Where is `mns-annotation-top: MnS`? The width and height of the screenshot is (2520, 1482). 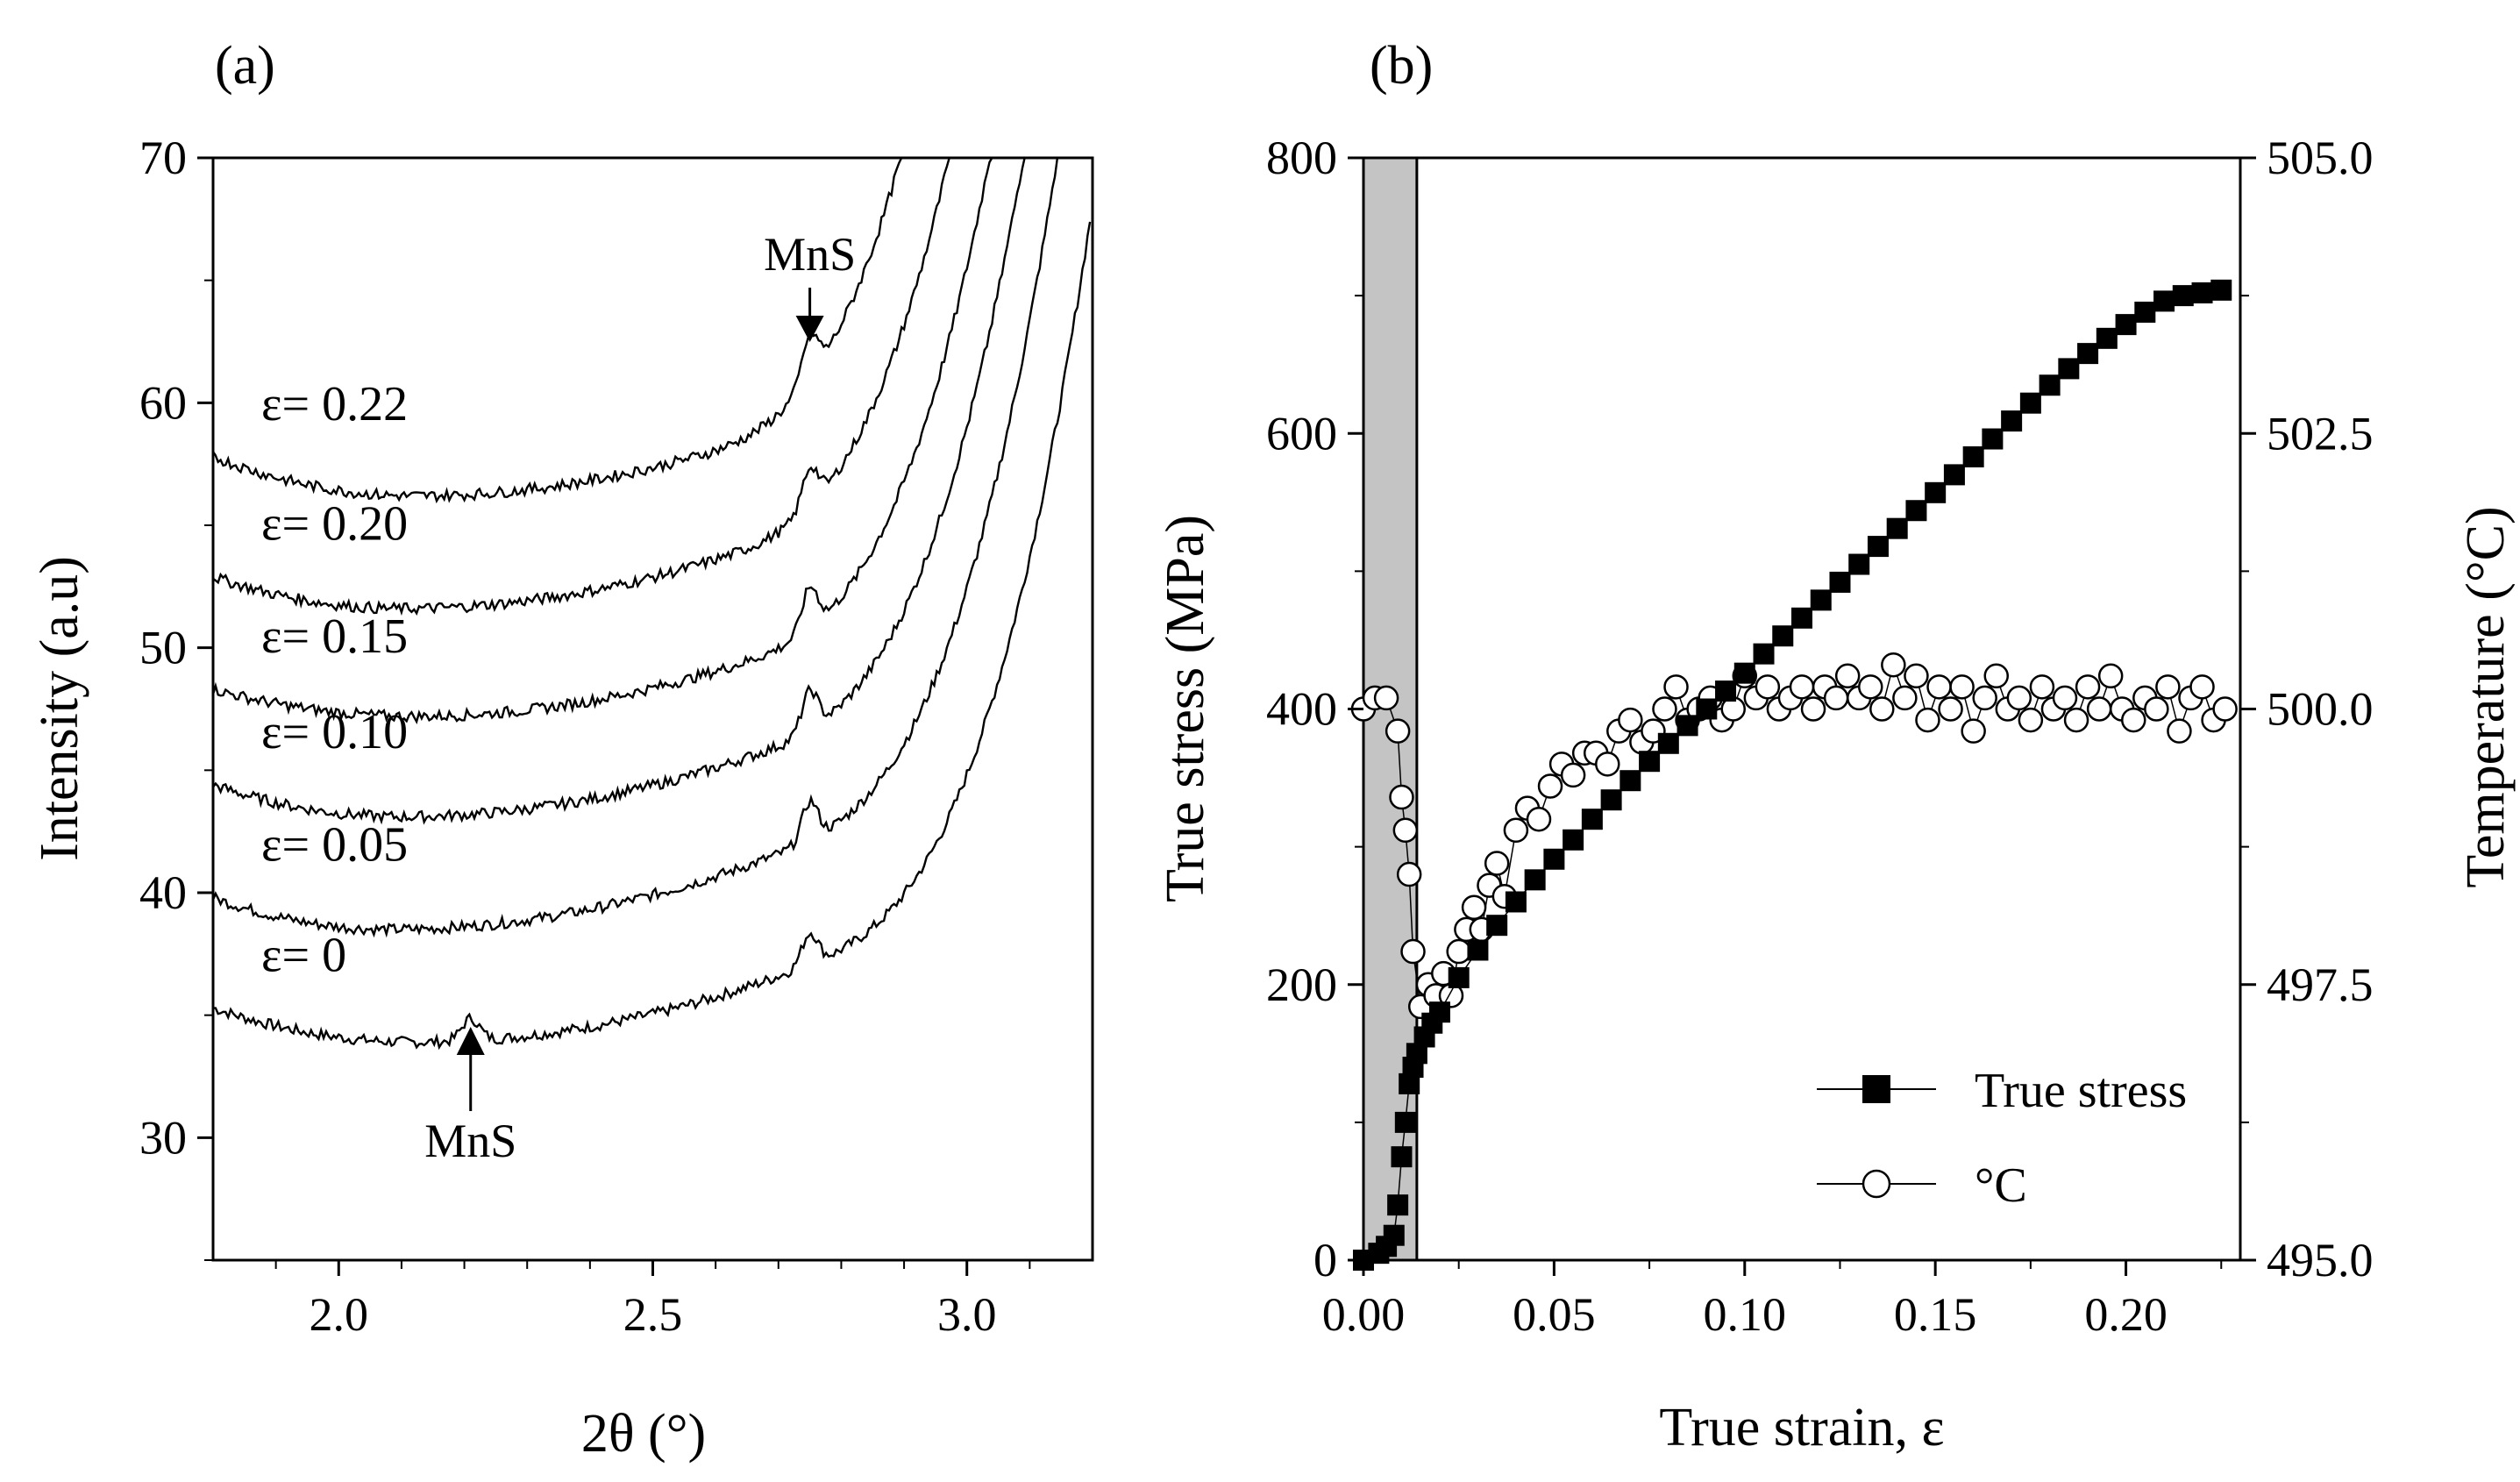 mns-annotation-top: MnS is located at coordinates (810, 254).